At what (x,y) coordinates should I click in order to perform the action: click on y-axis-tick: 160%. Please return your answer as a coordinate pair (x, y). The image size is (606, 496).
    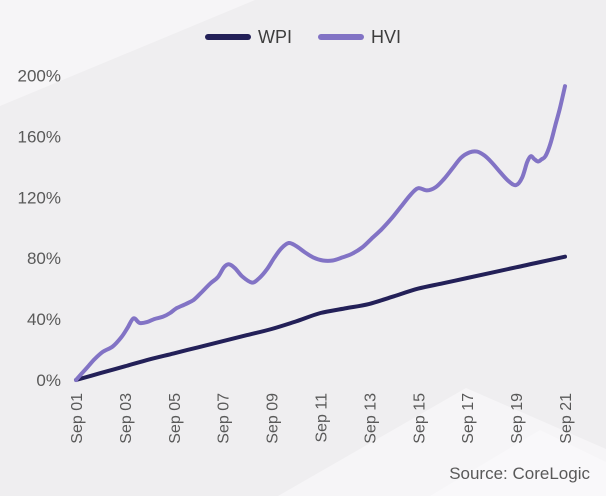
    Looking at the image, I should click on (39, 136).